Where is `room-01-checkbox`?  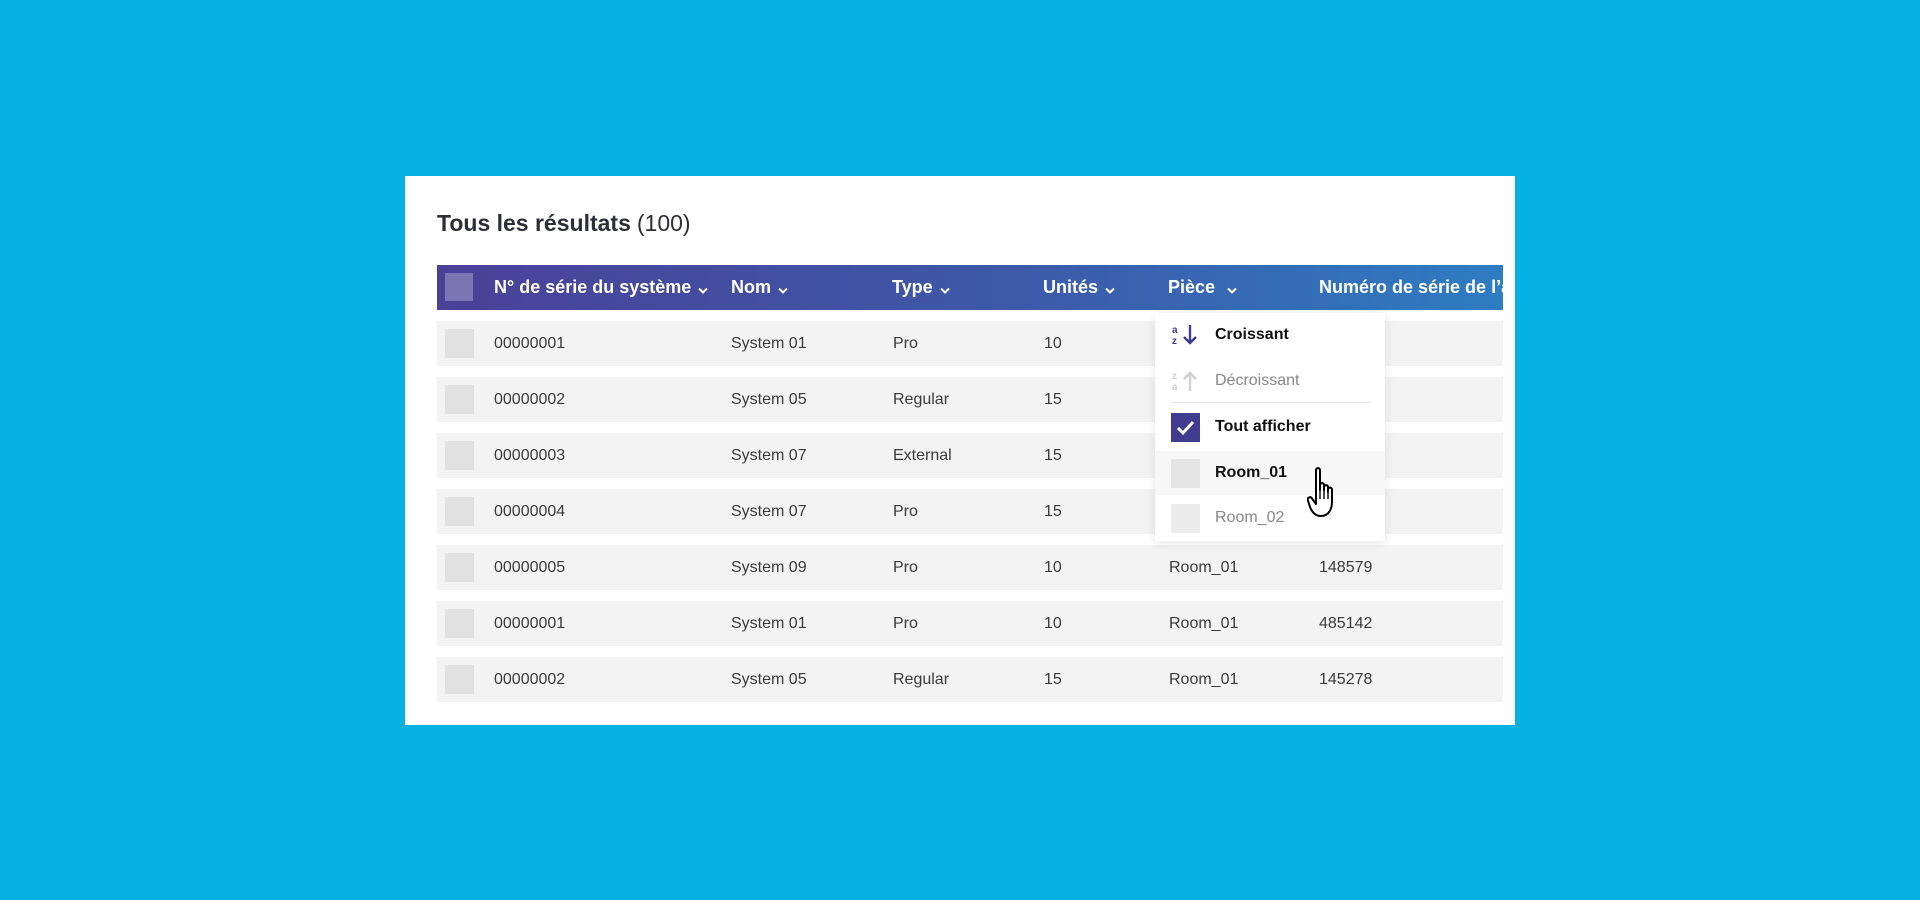 room-01-checkbox is located at coordinates (1185, 473).